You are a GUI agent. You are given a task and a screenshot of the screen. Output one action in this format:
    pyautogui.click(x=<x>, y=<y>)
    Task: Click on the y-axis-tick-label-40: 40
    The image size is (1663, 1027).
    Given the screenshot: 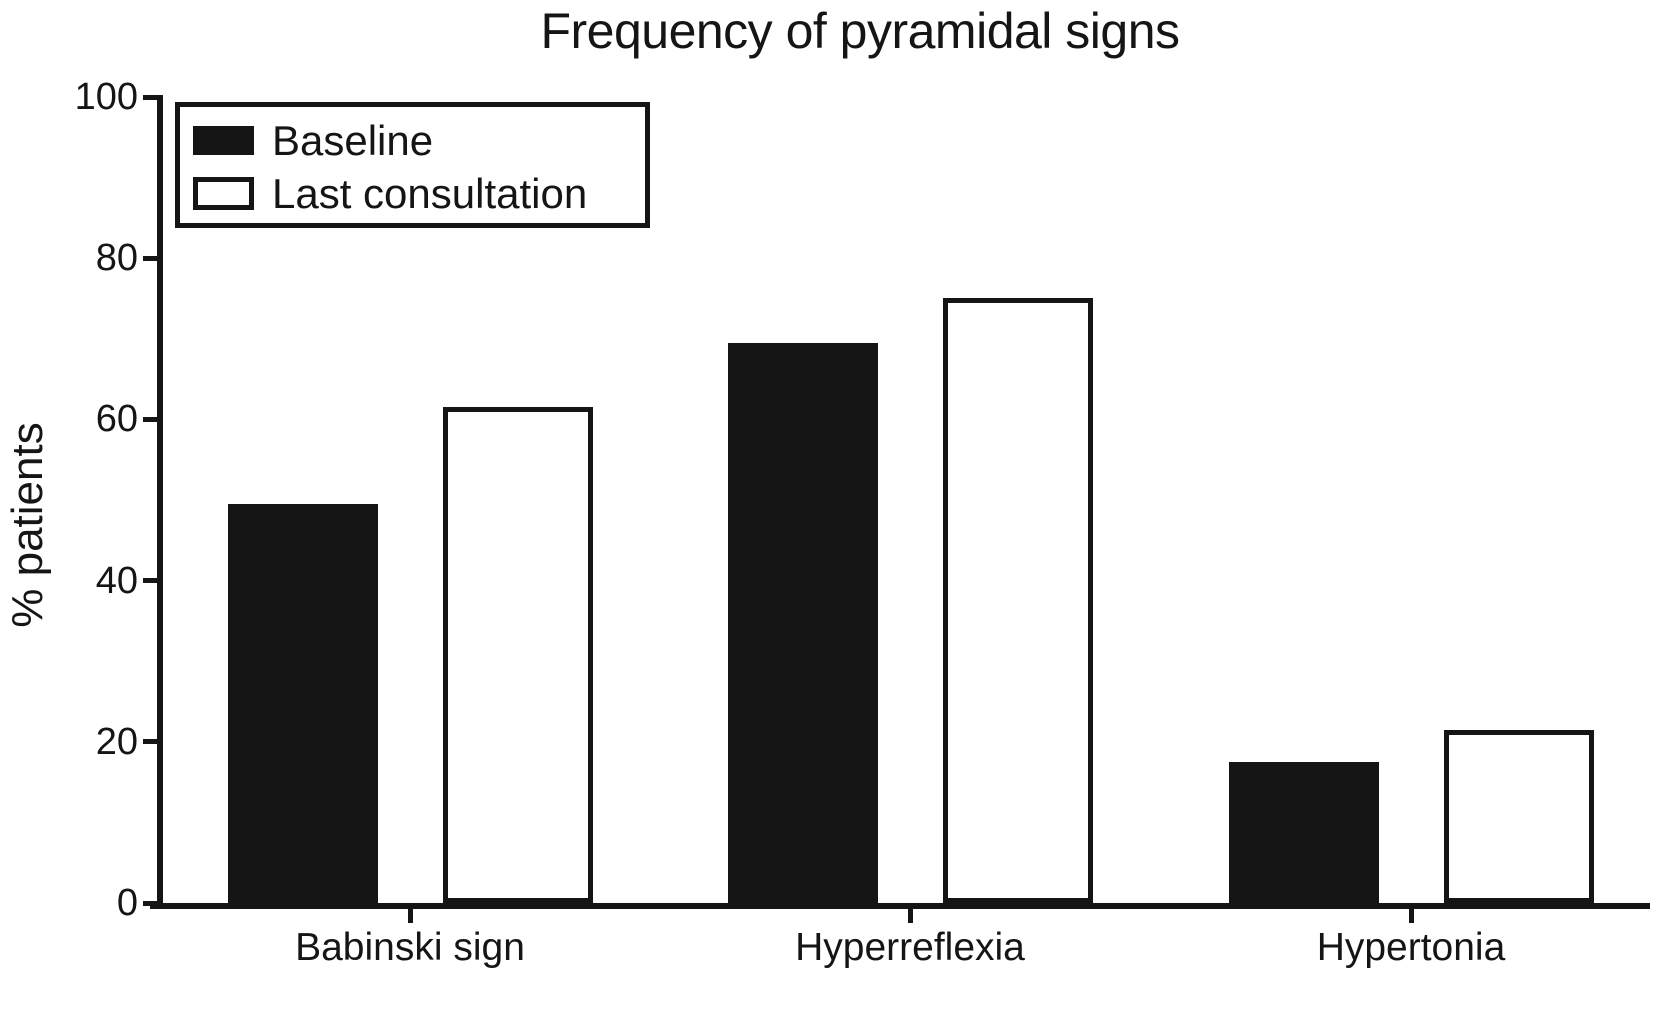 What is the action you would take?
    pyautogui.click(x=116, y=581)
    